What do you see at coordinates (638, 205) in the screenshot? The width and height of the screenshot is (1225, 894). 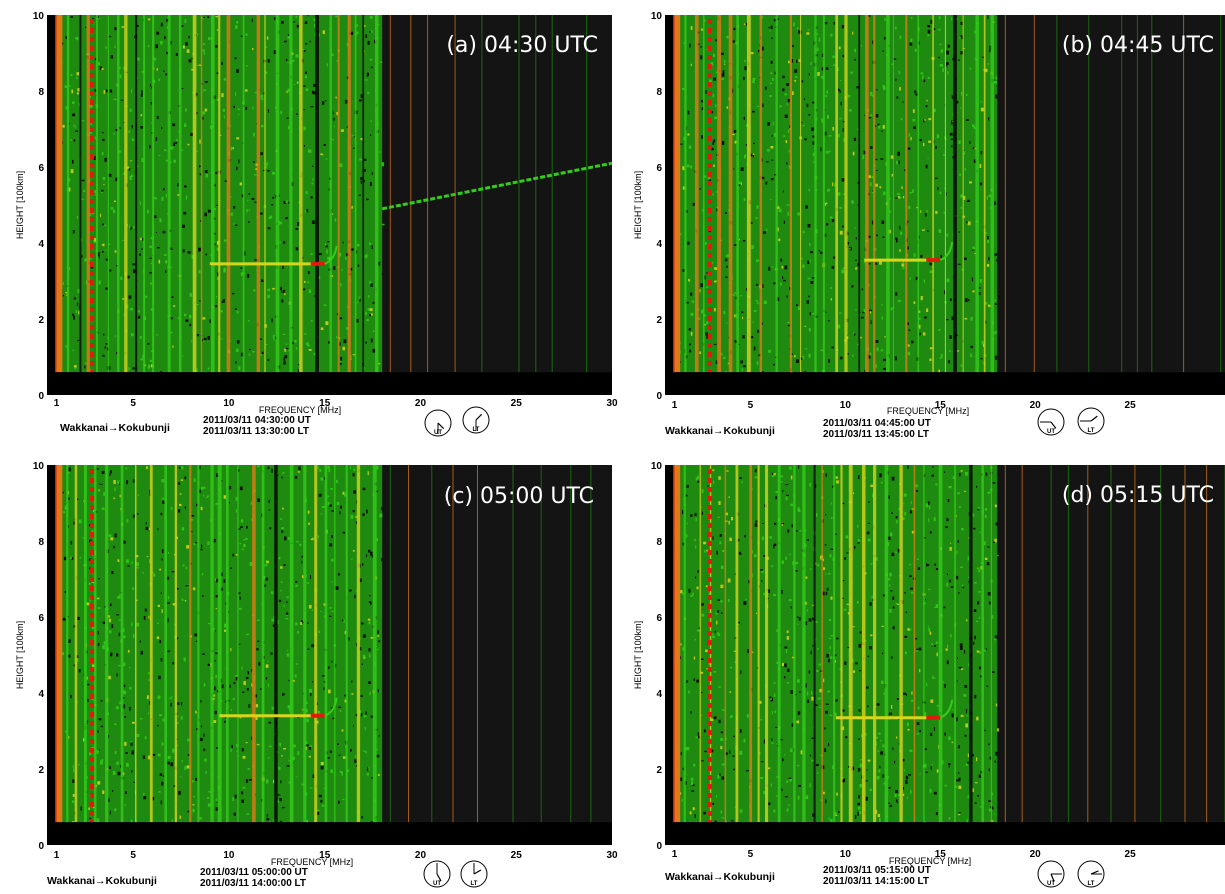 I see `panel-b-y-axis-label: HEIGHT [100km]` at bounding box center [638, 205].